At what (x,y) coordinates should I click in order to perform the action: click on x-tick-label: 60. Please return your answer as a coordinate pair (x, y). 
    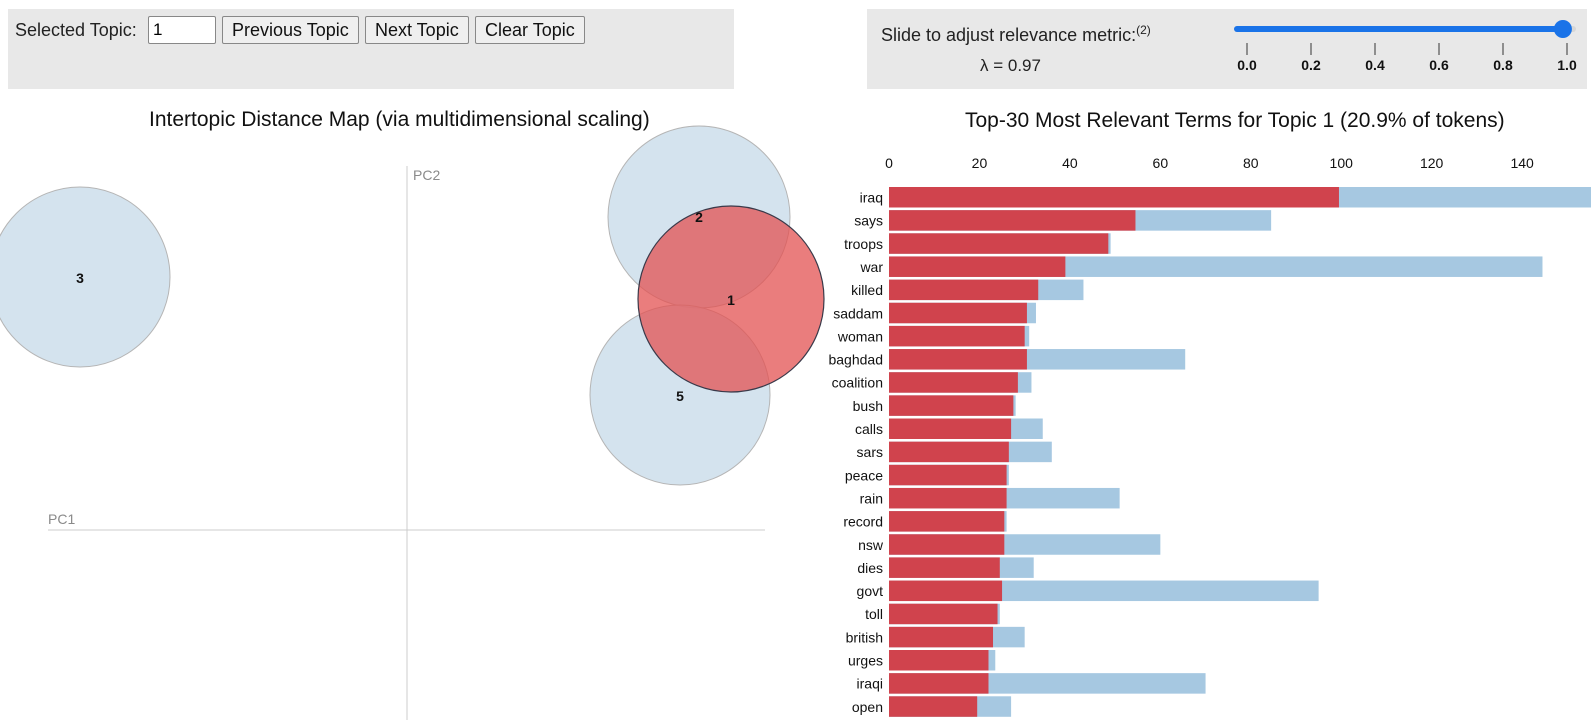
    Looking at the image, I should click on (1161, 163).